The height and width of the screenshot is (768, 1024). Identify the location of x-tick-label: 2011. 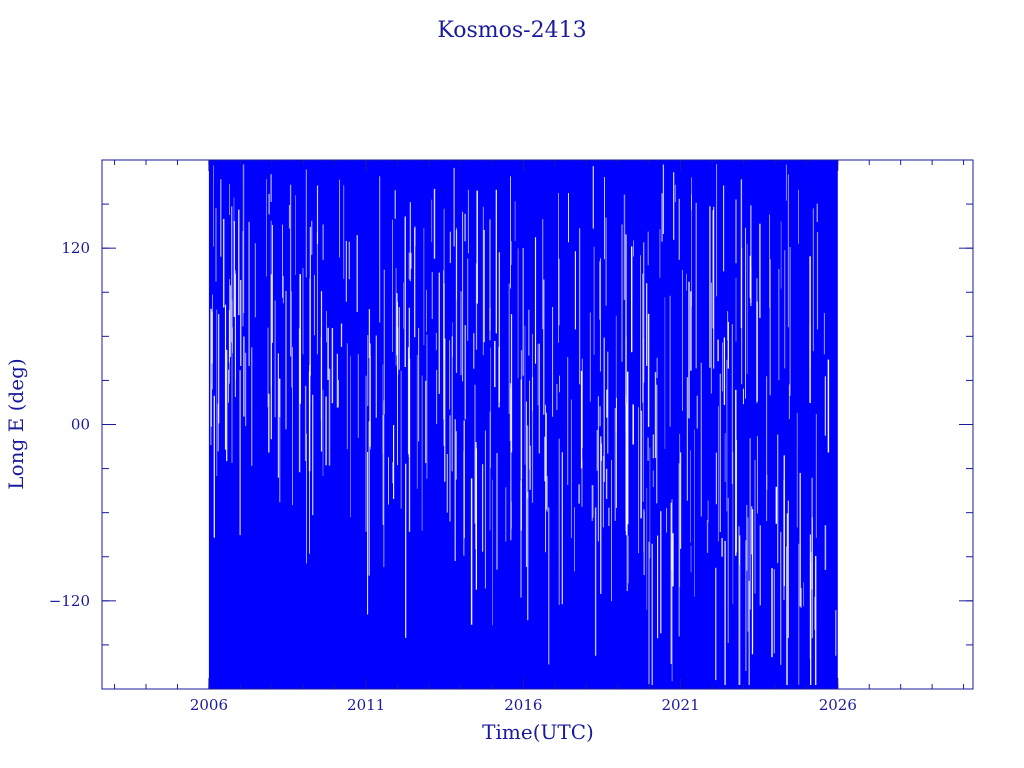
(366, 705).